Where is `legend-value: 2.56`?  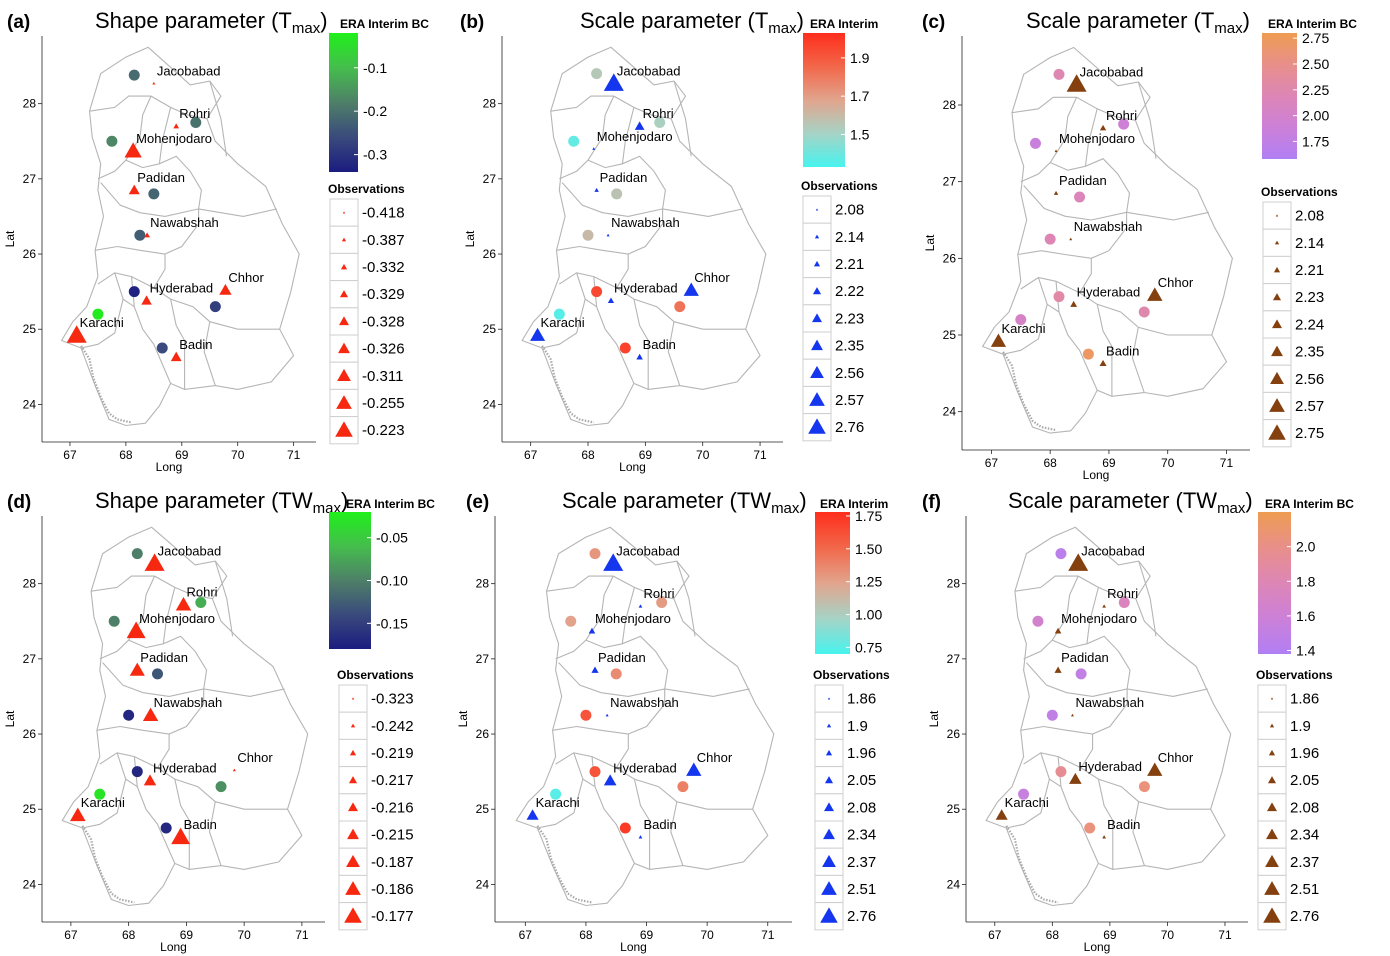
legend-value: 2.56 is located at coordinates (1309, 379).